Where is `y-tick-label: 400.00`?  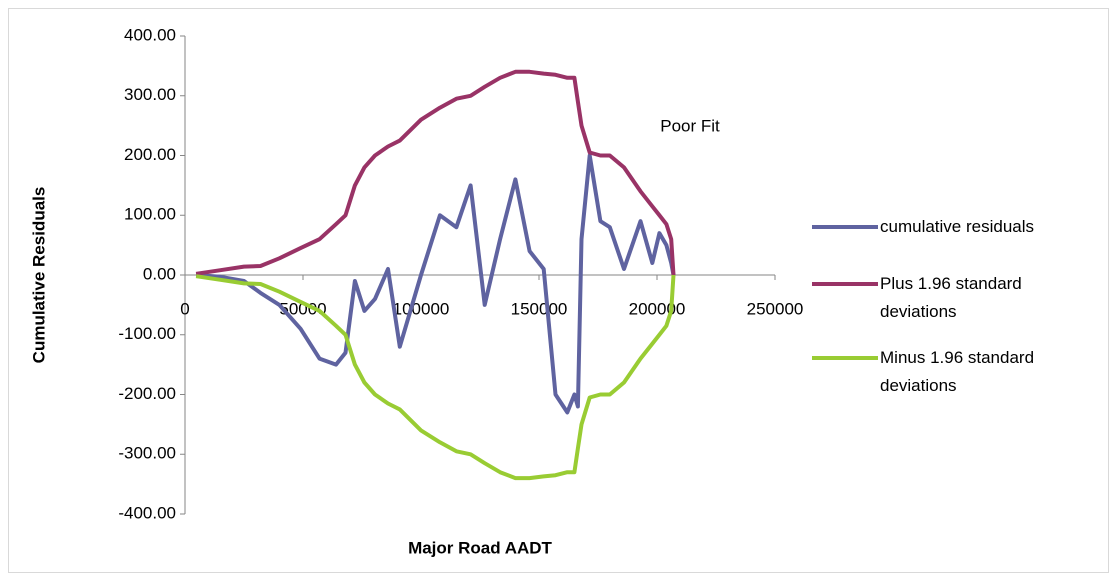 y-tick-label: 400.00 is located at coordinates (150, 34).